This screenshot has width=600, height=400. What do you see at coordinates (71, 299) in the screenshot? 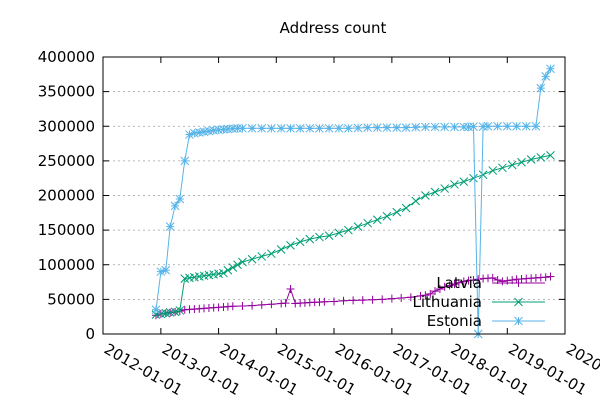
I see `y-tick-label: 50000` at bounding box center [71, 299].